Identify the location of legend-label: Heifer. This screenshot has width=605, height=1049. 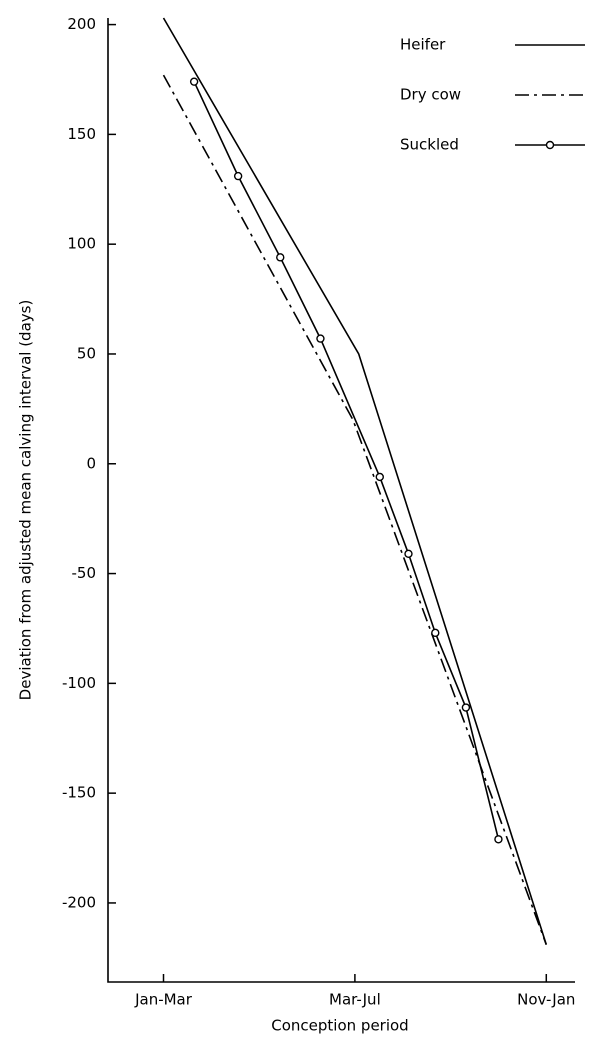
(423, 45).